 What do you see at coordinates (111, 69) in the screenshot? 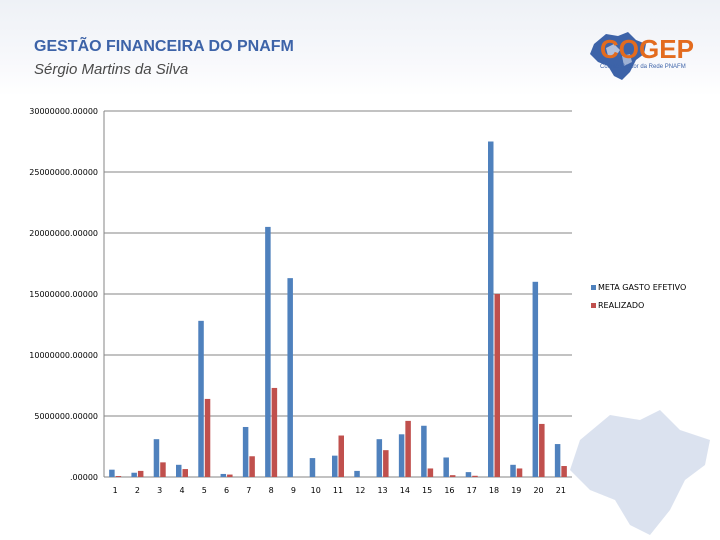
I see `page-subtitle: Sérgio Martins da Silva` at bounding box center [111, 69].